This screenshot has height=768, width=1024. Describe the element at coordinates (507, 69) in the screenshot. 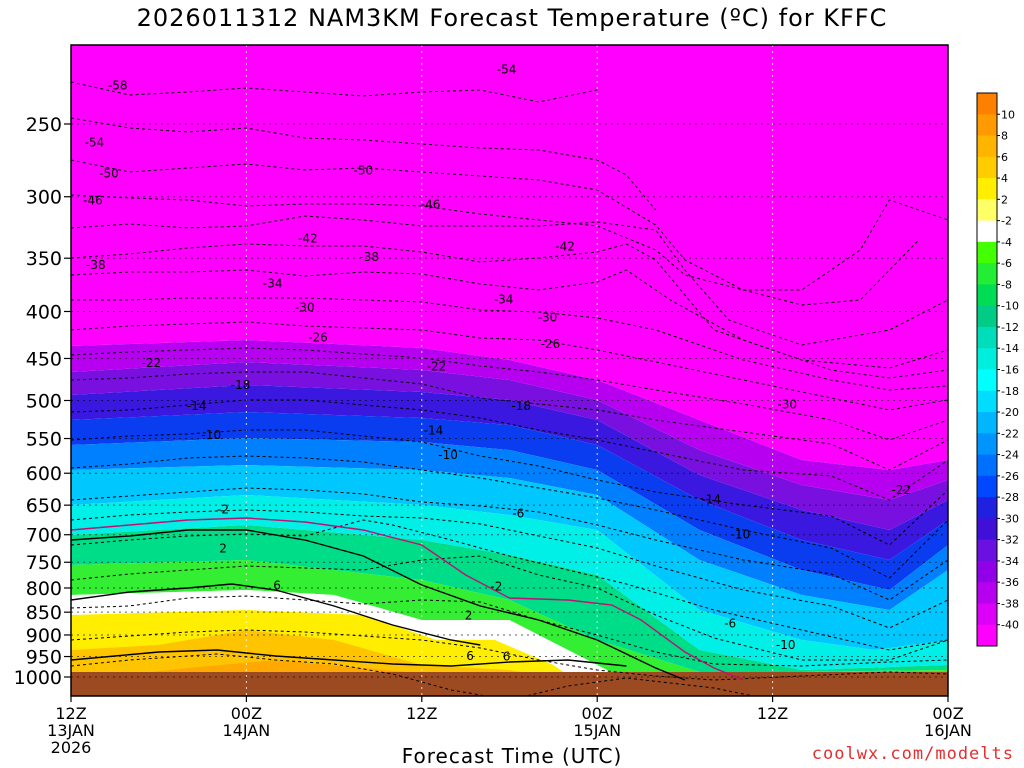

I see `contour-label: -54` at that location.